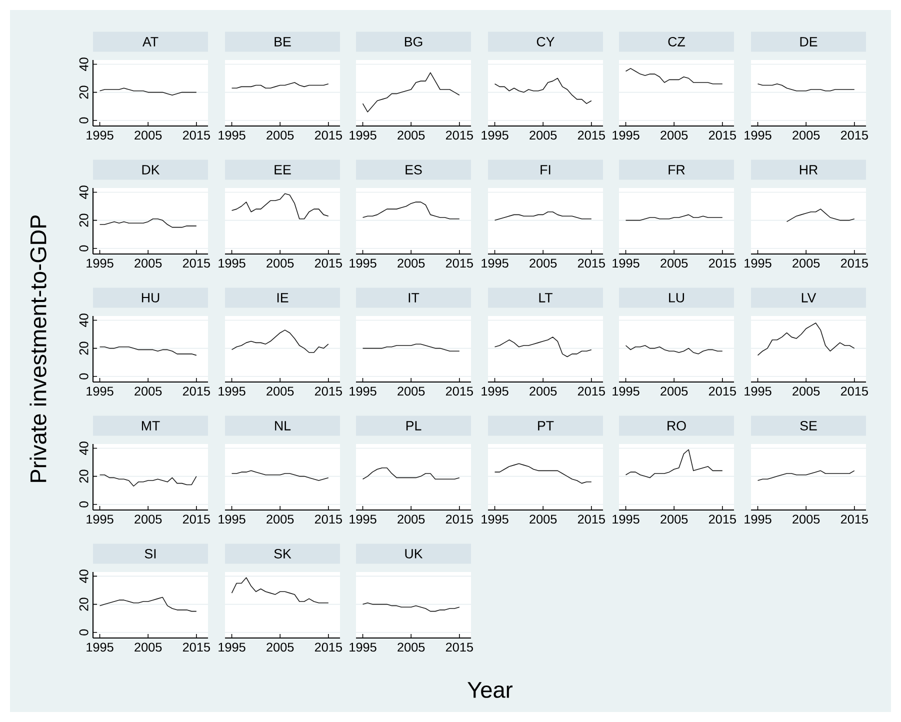  I want to click on chart-title: IE, so click(282, 297).